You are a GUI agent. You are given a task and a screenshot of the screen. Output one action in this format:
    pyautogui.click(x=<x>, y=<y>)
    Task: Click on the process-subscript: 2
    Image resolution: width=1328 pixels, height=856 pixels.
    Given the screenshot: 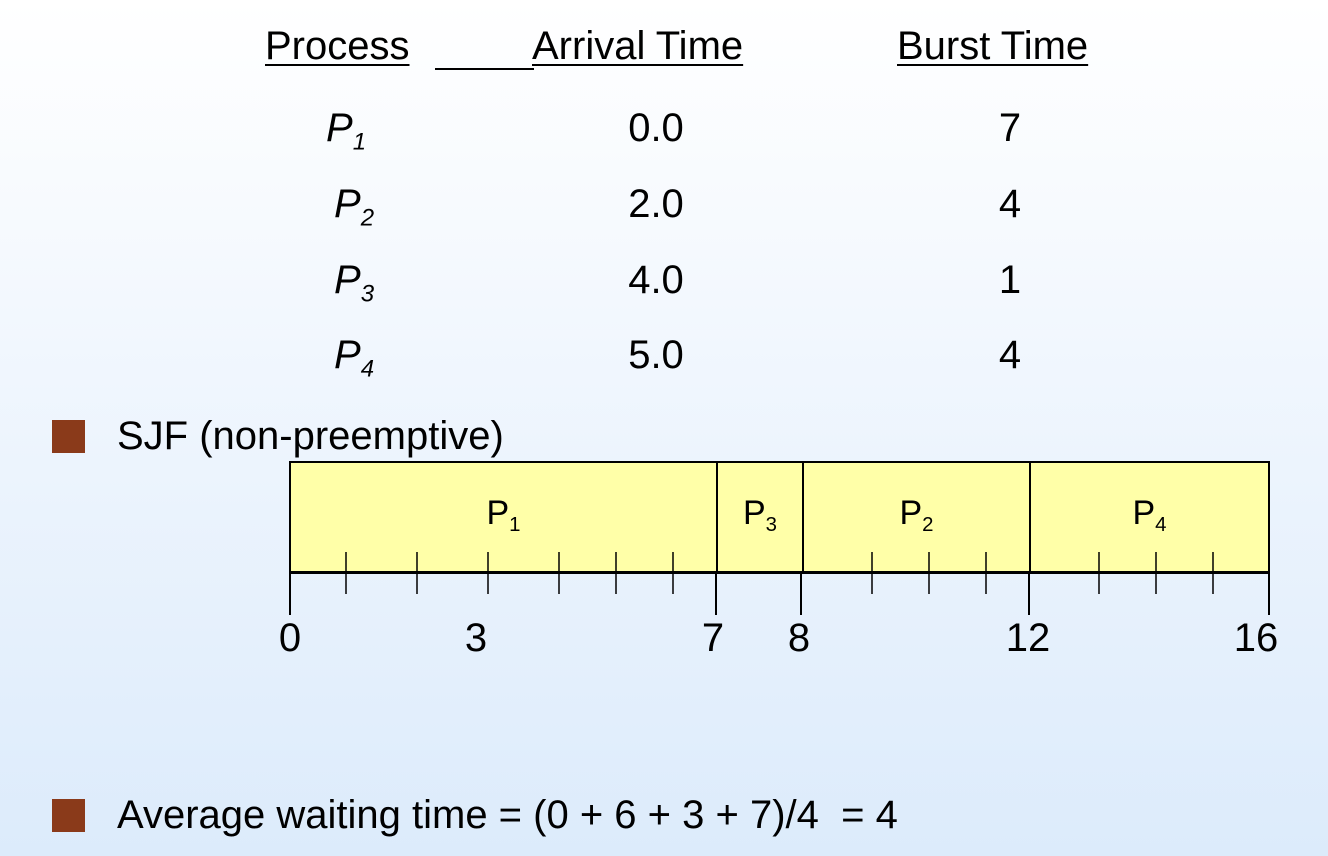 What is the action you would take?
    pyautogui.click(x=367, y=218)
    